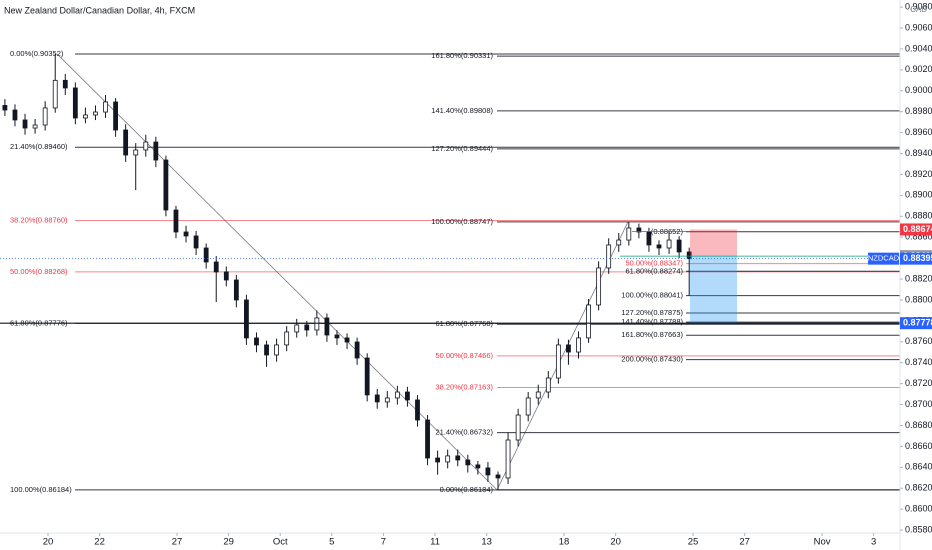 This screenshot has height=550, width=932. What do you see at coordinates (918, 9) in the screenshot?
I see `currency-label: CAD` at bounding box center [918, 9].